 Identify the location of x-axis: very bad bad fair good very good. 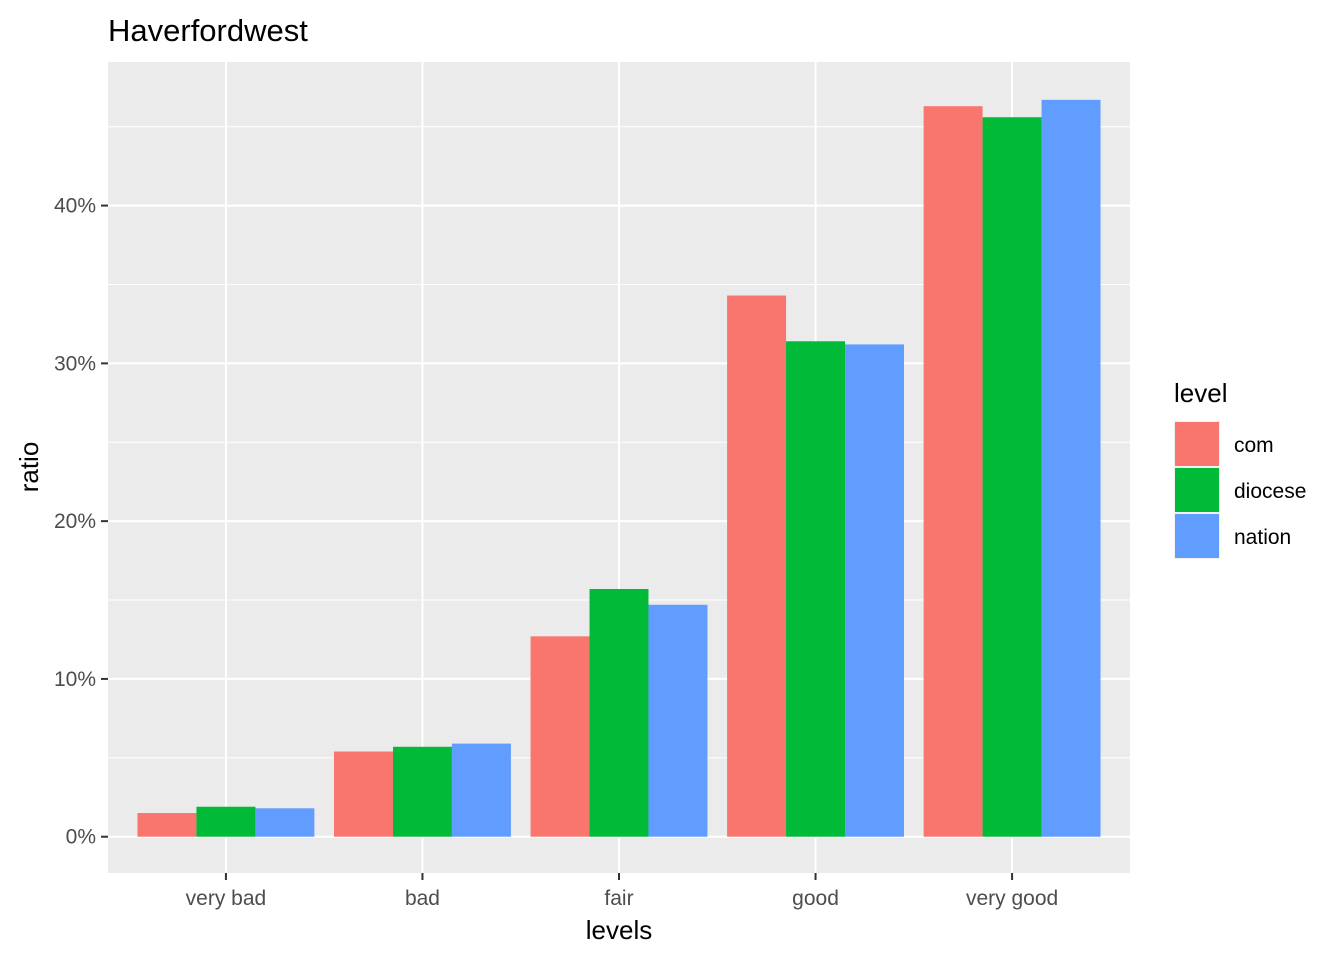
(622, 891).